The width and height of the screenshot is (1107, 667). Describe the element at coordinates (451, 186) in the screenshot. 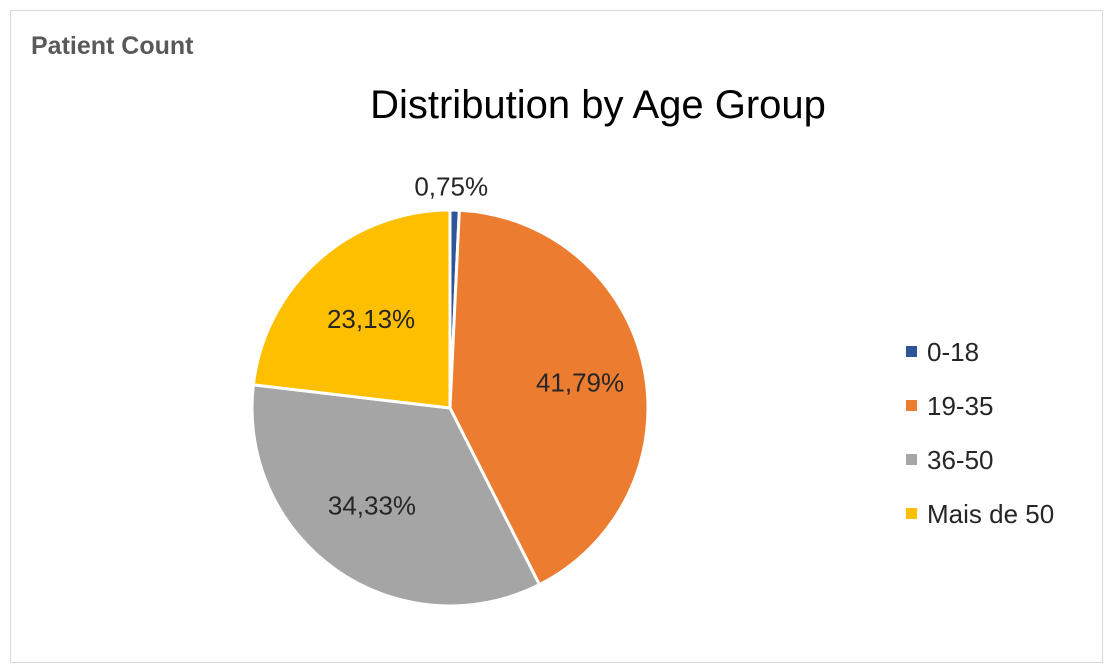

I see `data-label-0-18: 0,75%` at that location.